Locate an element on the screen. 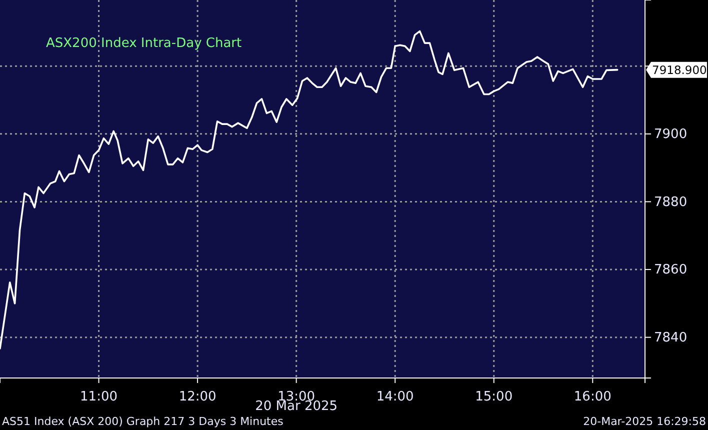 Image resolution: width=708 pixels, height=430 pixels. text: ASX200 Index Intra-Day Chart is located at coordinates (144, 43).